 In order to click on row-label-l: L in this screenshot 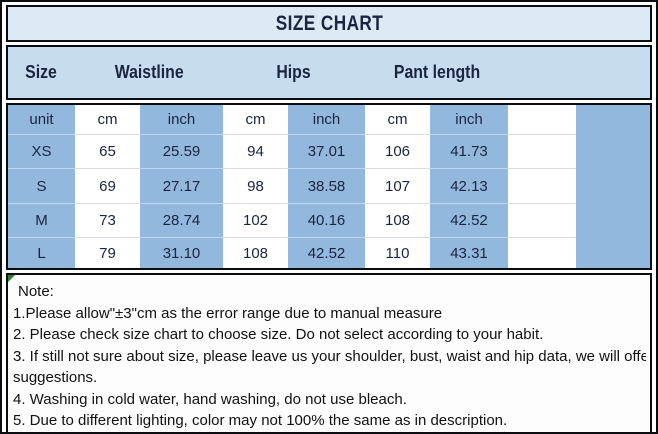, I will do `click(41, 252)`.